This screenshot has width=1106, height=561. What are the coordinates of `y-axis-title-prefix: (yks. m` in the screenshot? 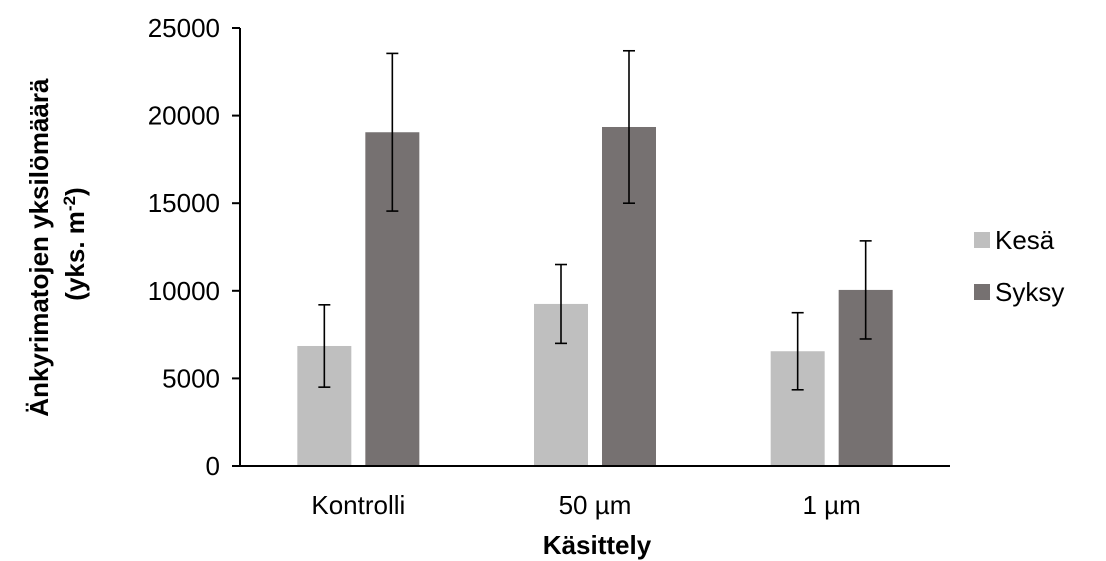 It's located at (75, 256).